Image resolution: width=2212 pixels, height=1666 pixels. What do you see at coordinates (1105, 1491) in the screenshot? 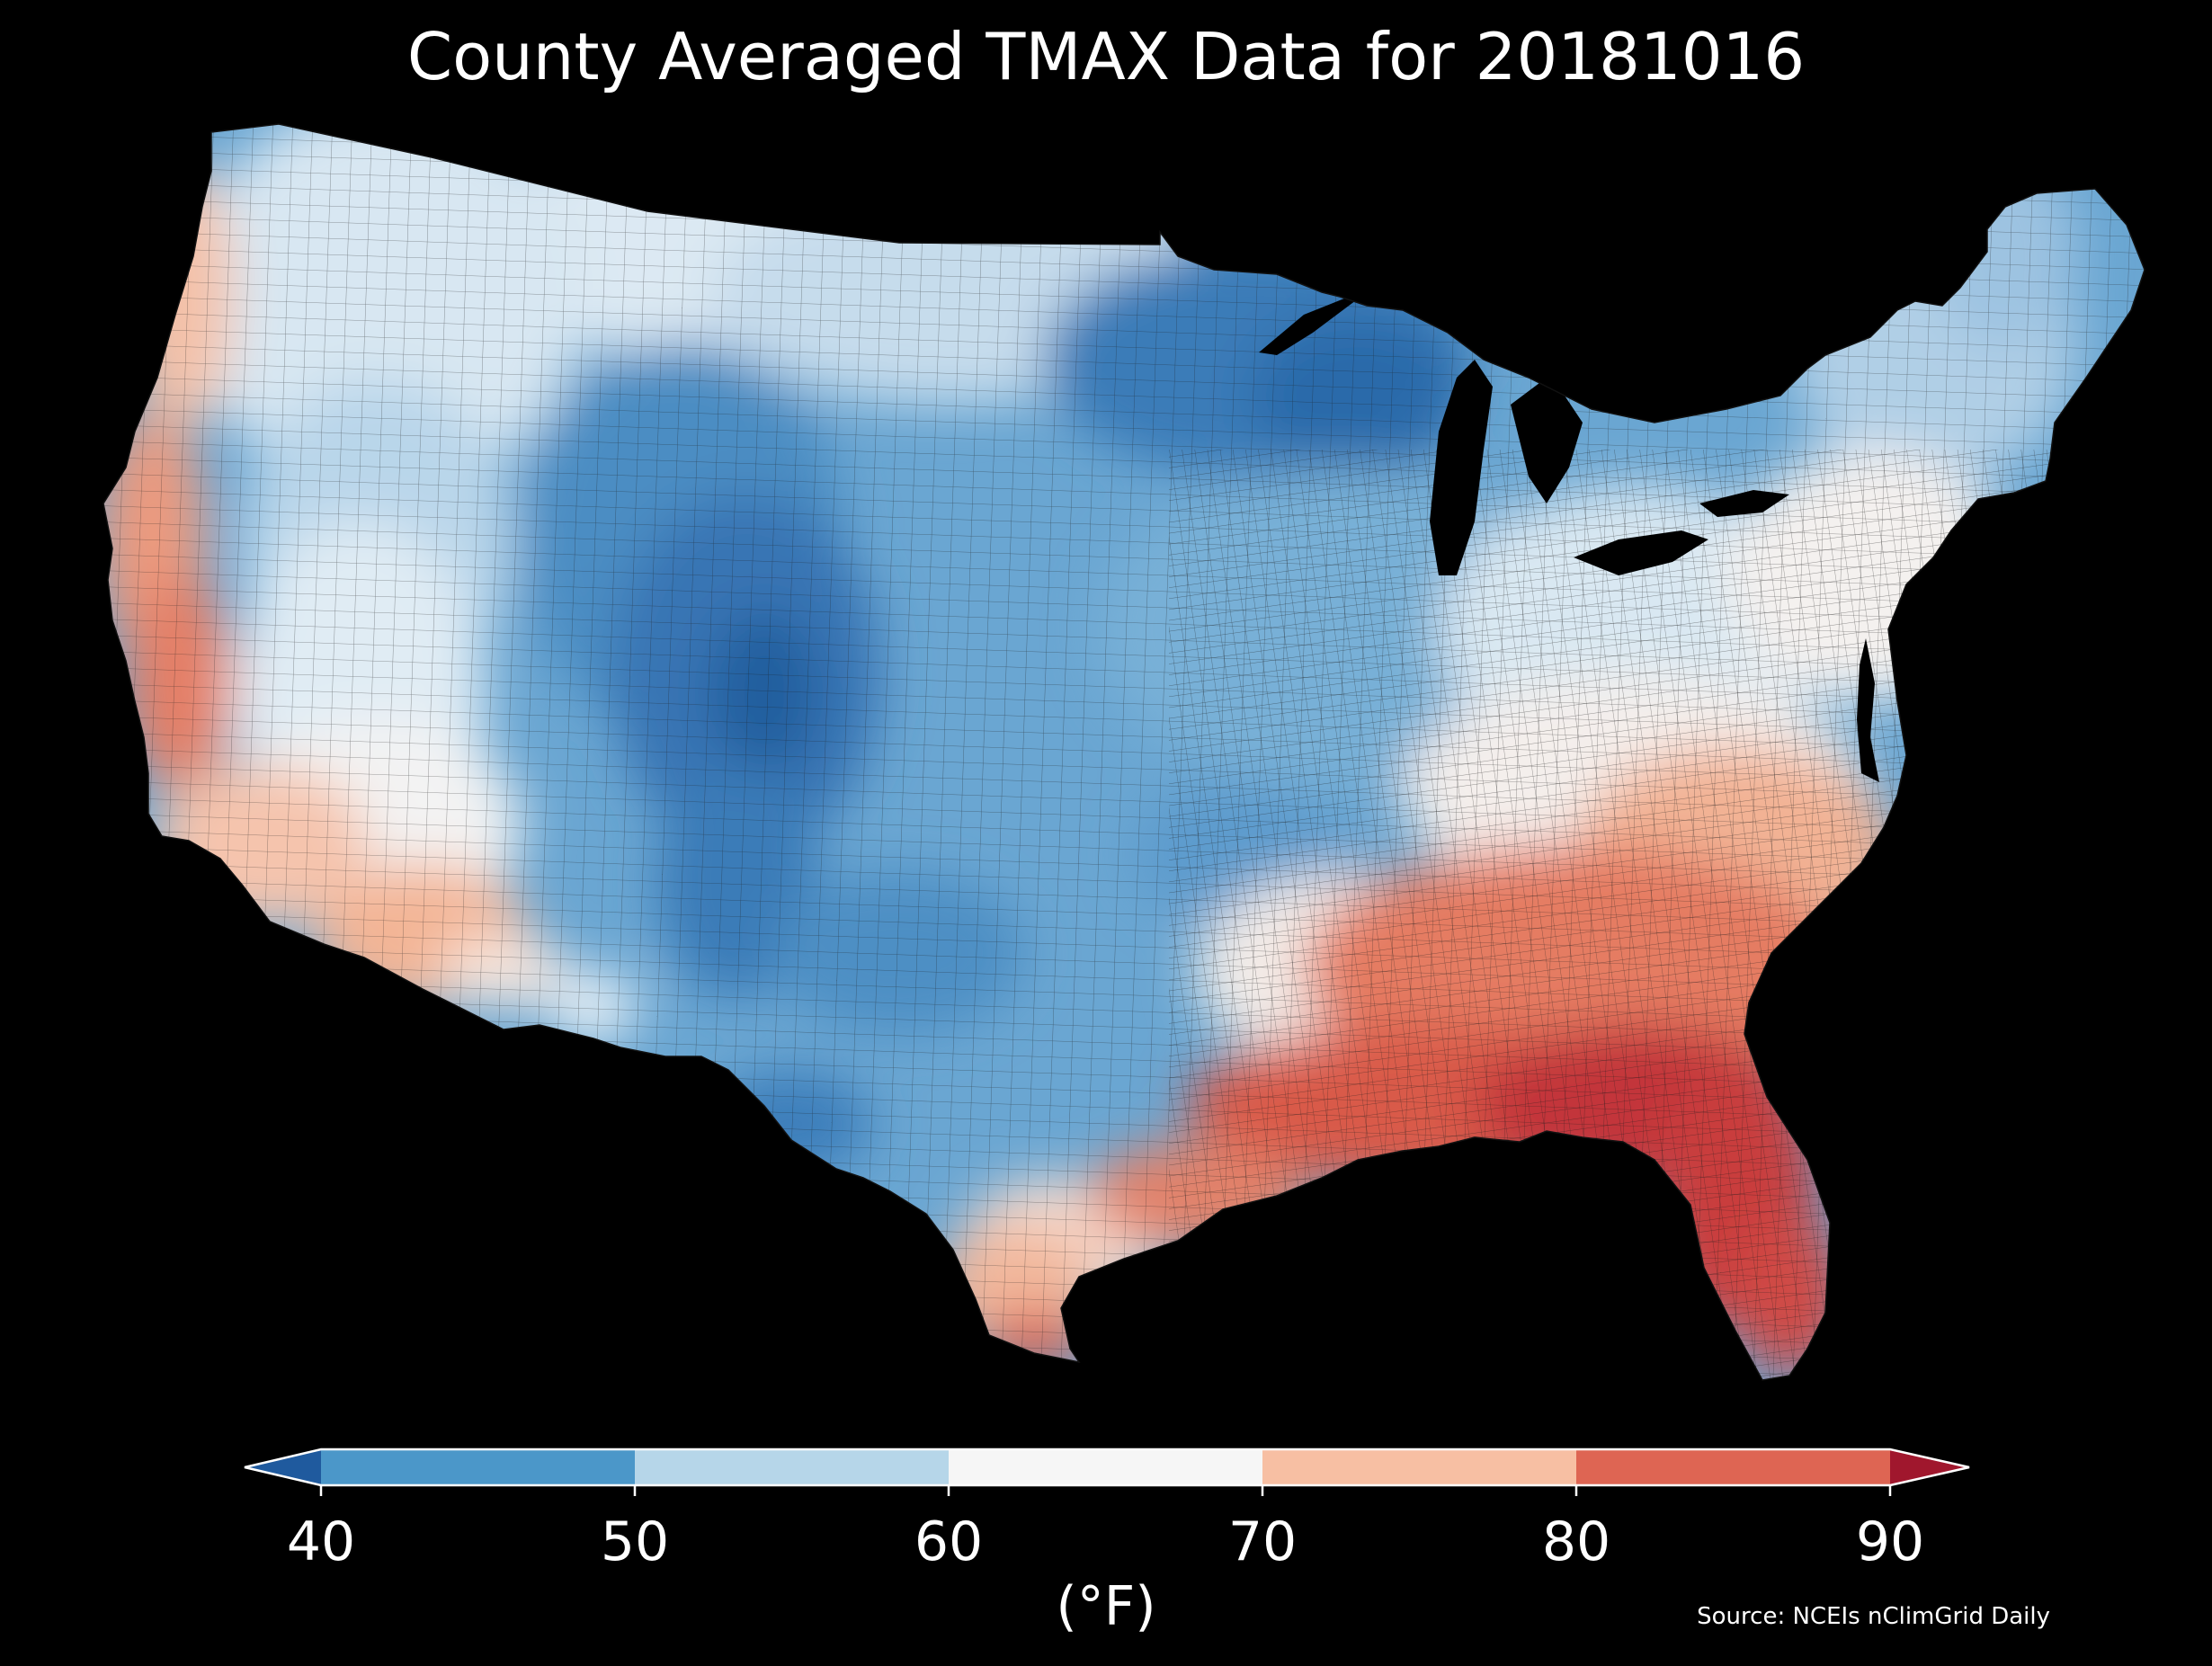
I see `colorbar-ticks` at bounding box center [1105, 1491].